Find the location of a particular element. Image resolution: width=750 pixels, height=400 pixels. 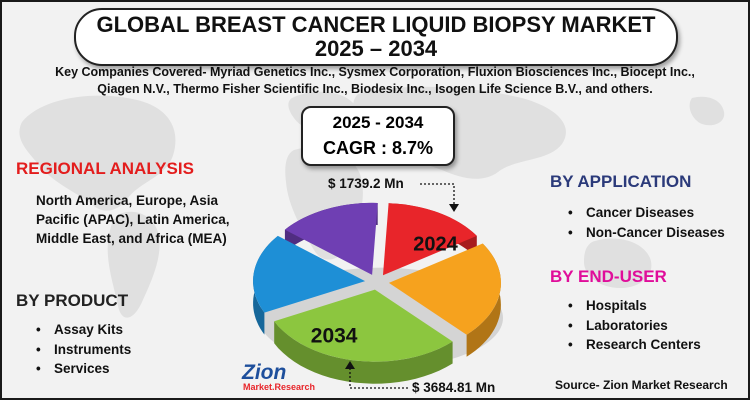

year-label-2034: 2034 is located at coordinates (334, 336).